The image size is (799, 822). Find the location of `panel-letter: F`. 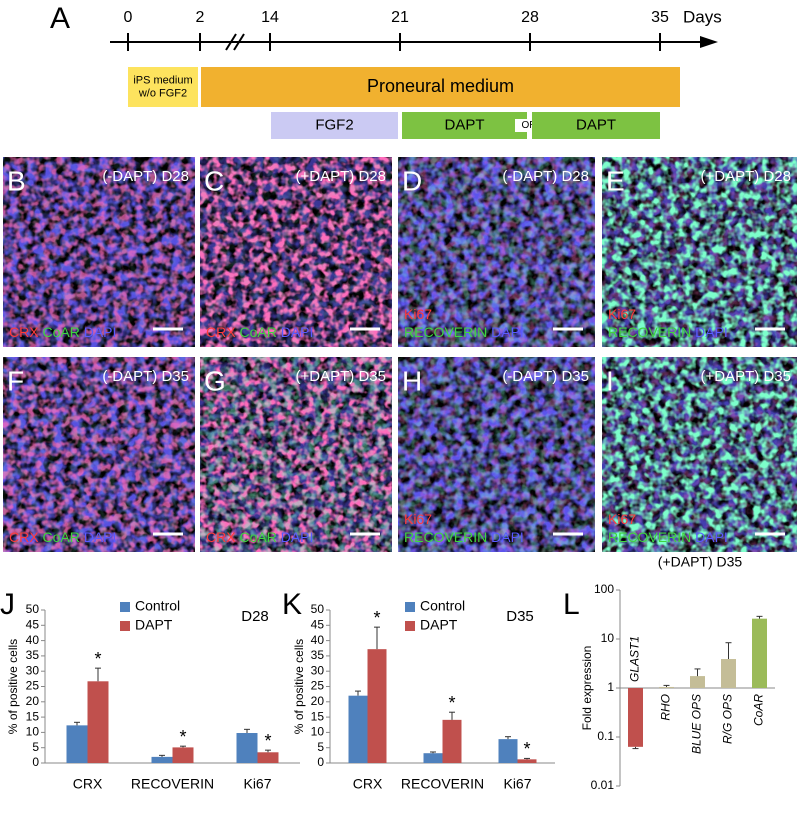

panel-letter: F is located at coordinates (15, 380).